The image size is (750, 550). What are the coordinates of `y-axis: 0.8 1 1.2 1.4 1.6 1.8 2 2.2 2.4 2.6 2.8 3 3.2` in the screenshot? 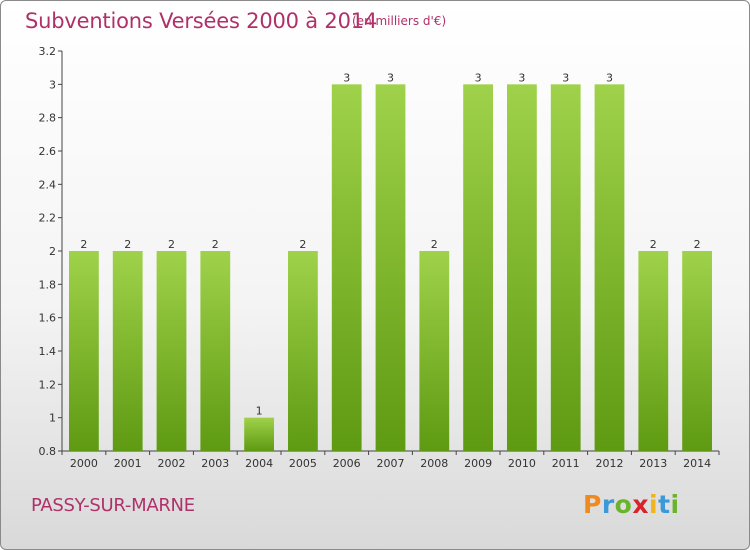 It's located at (51, 251).